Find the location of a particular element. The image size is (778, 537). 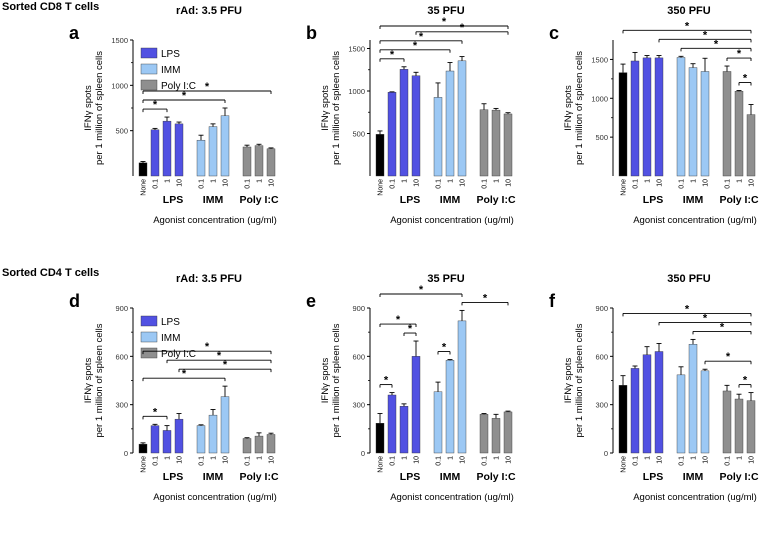

y-axis-label-line: per 1 million of spleen cells is located at coordinates (336, 108).